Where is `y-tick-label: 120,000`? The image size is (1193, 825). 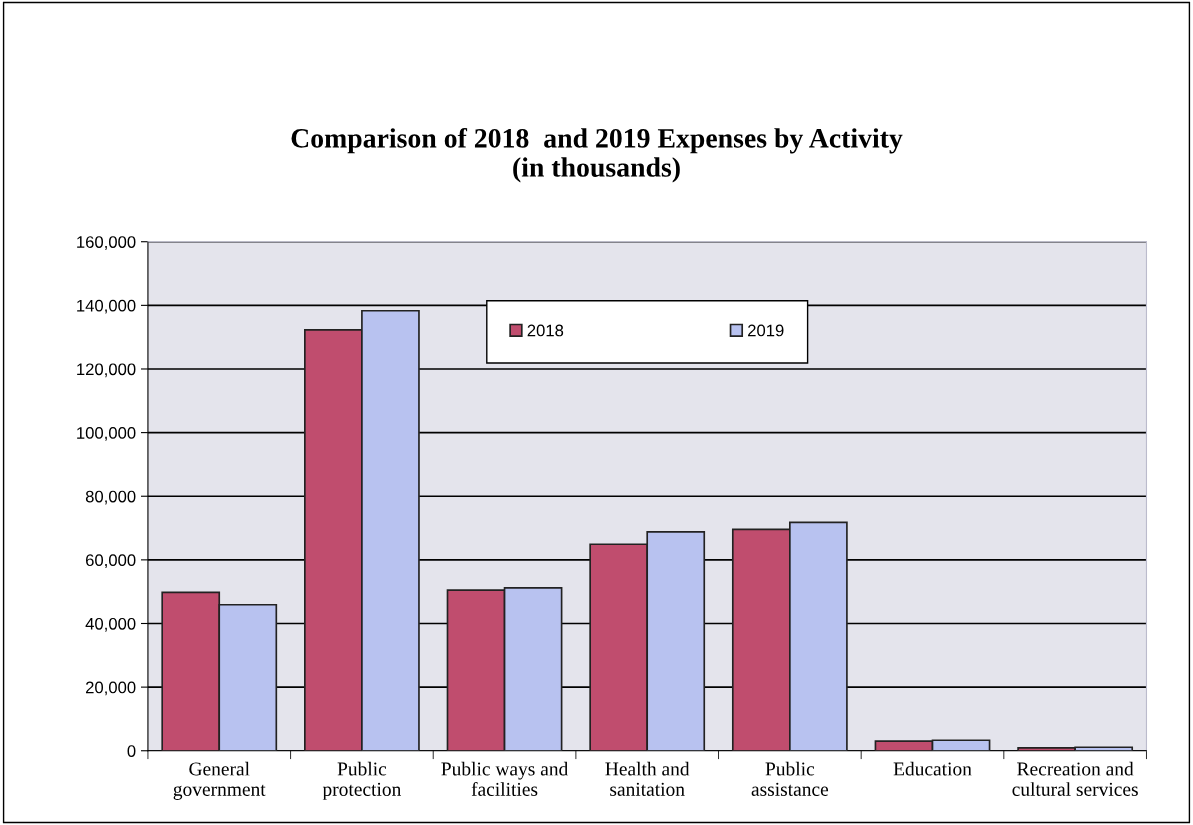
y-tick-label: 120,000 is located at coordinates (106, 370).